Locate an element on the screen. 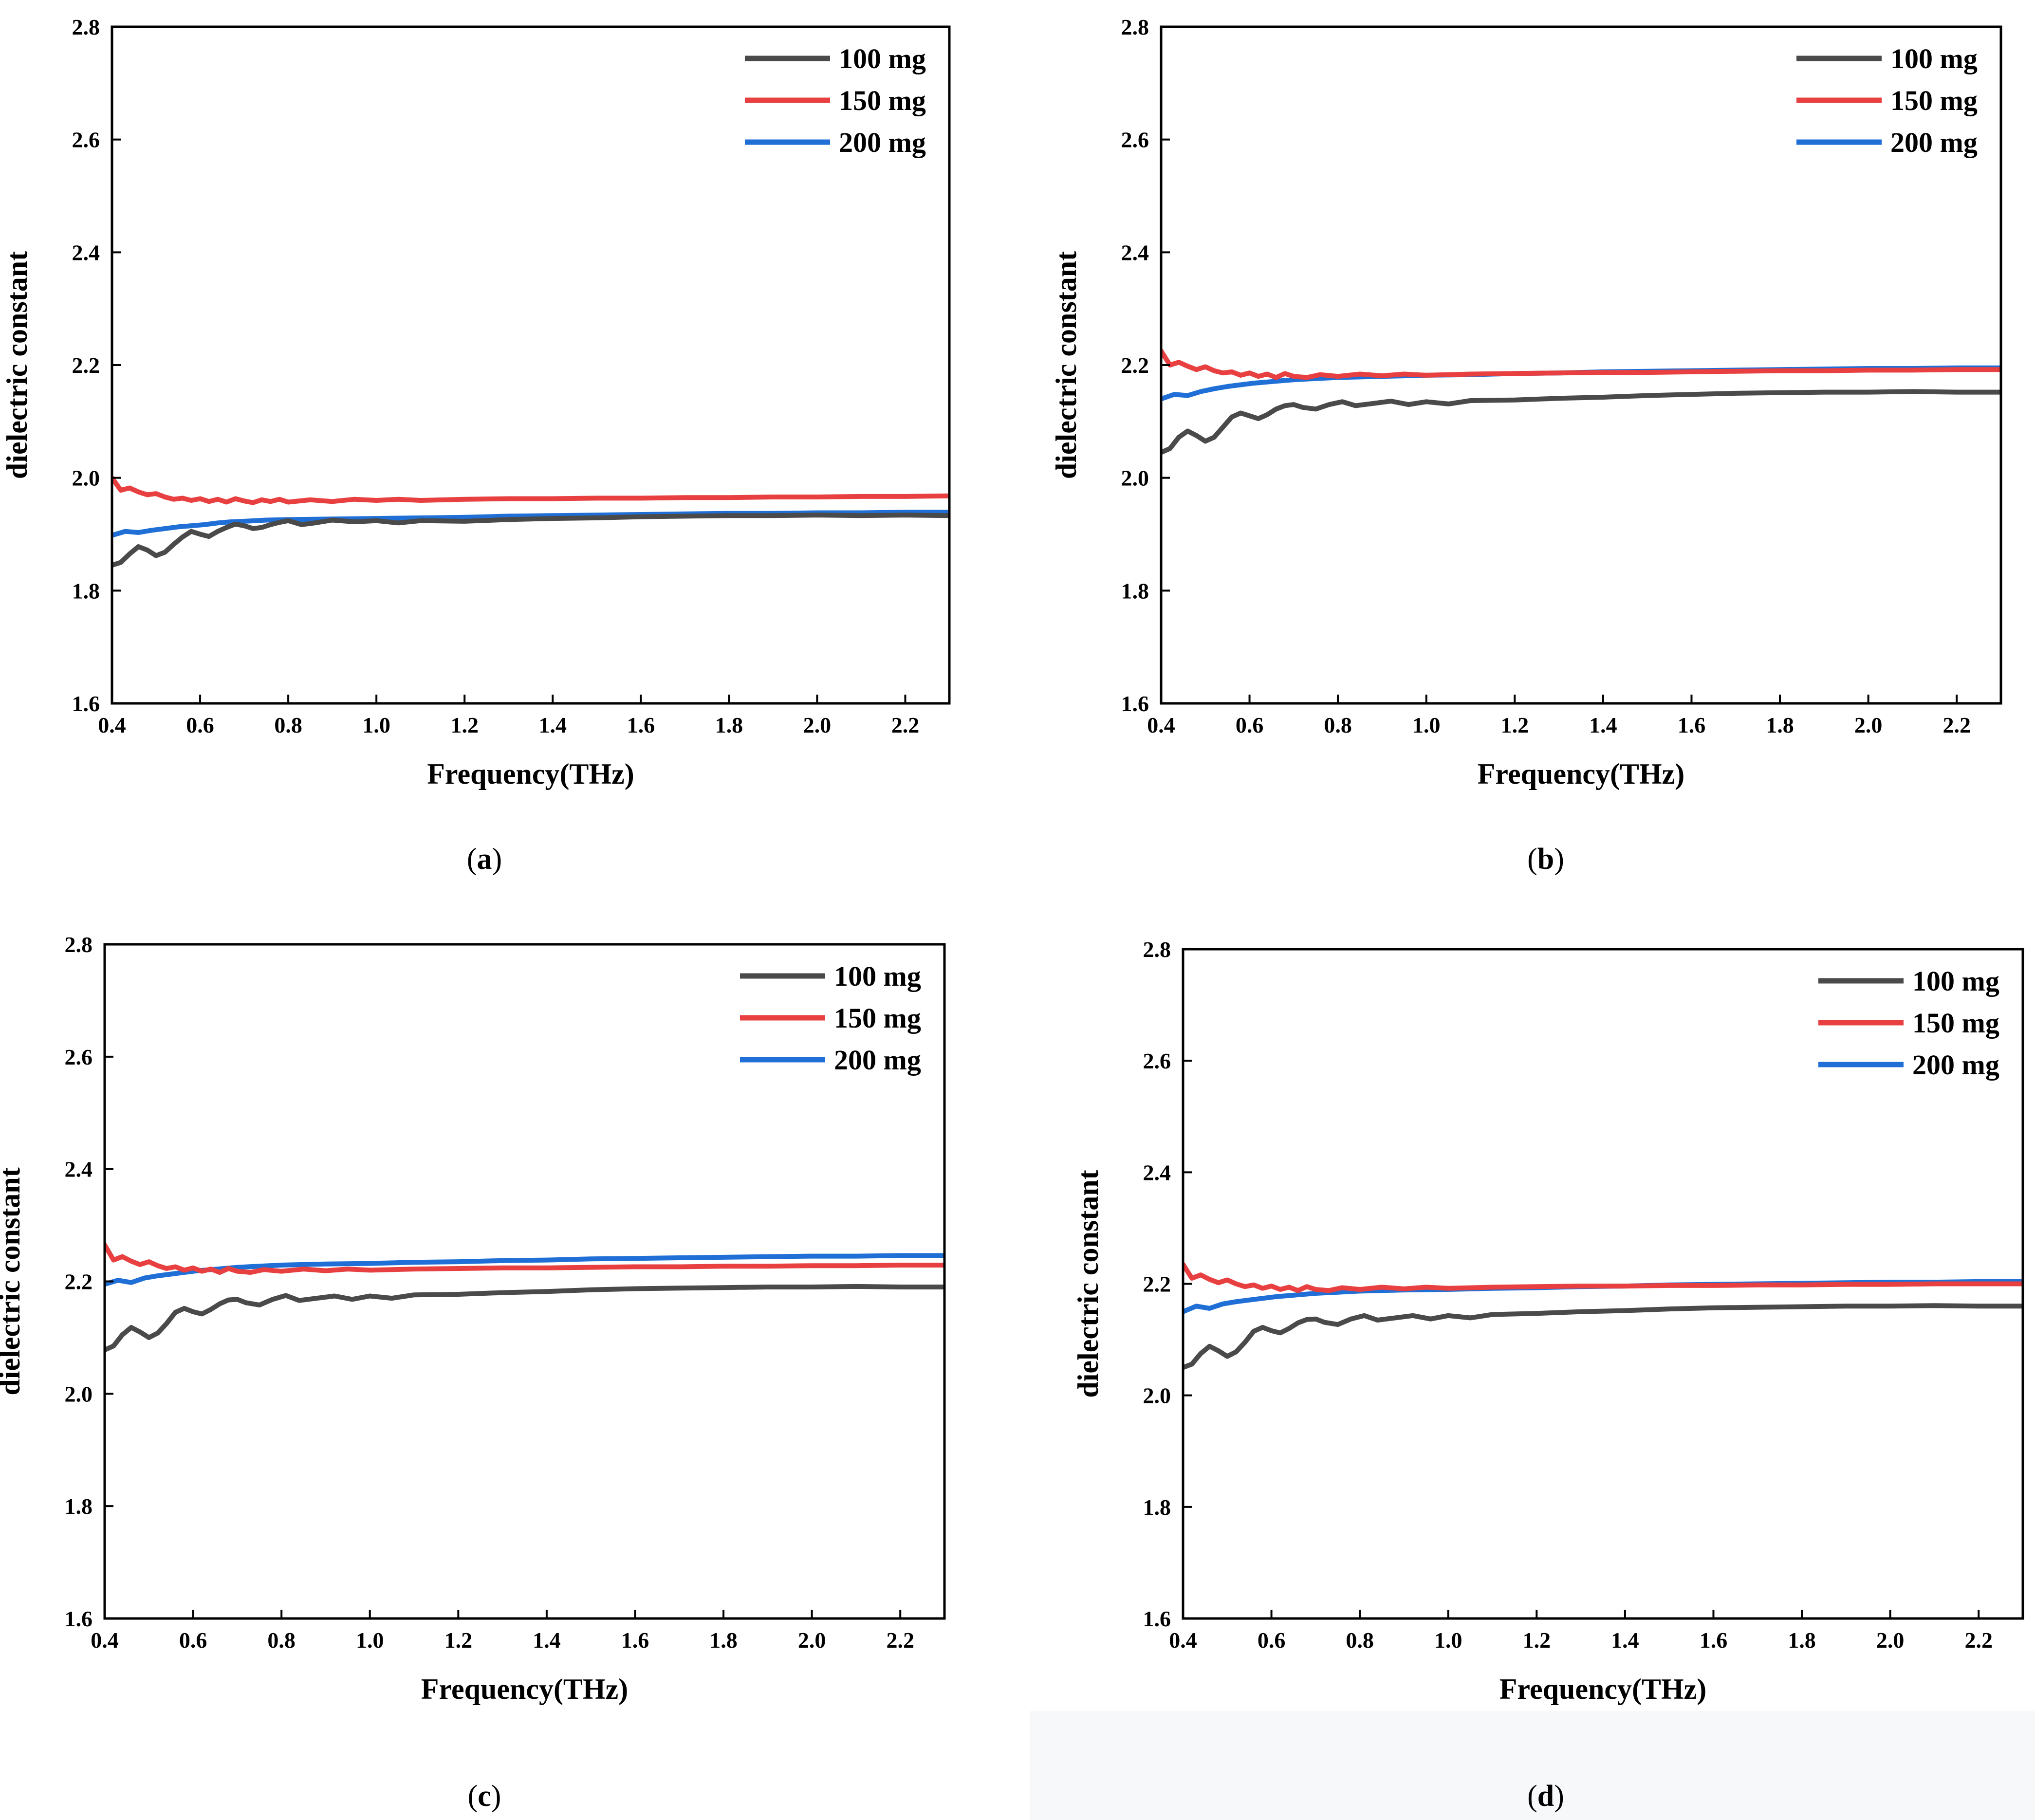  caption-letter: d is located at coordinates (1545, 1796).